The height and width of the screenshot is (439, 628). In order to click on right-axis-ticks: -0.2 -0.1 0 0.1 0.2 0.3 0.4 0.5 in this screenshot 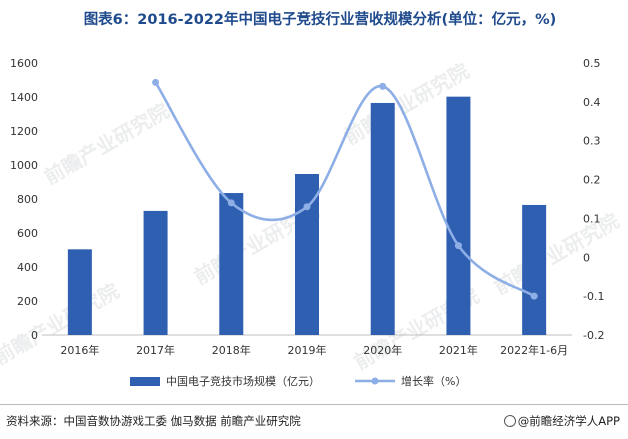, I will do `click(593, 199)`.